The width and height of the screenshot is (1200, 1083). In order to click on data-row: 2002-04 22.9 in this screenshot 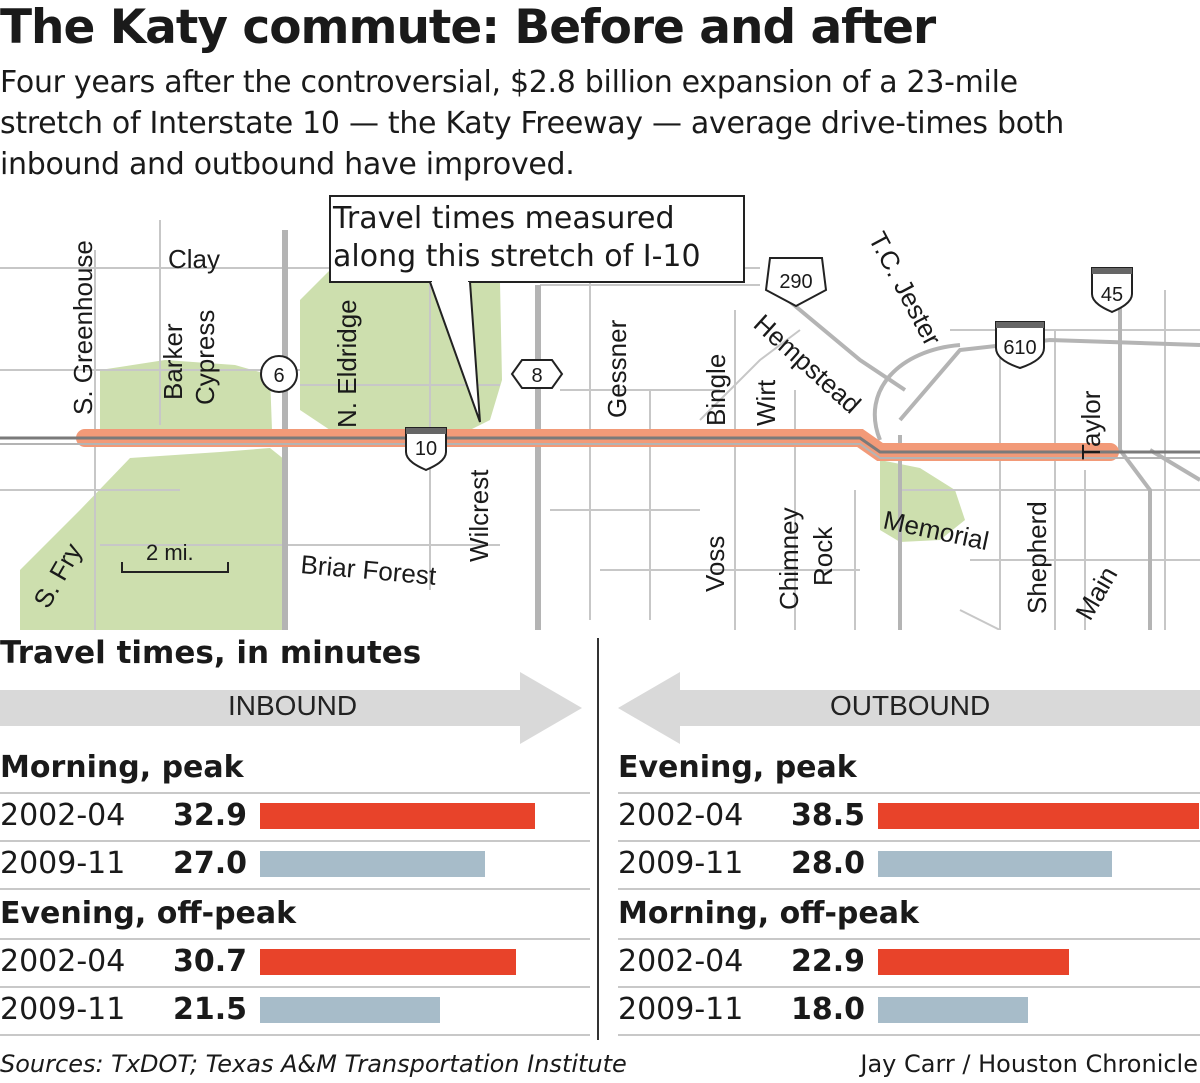, I will do `click(909, 964)`.